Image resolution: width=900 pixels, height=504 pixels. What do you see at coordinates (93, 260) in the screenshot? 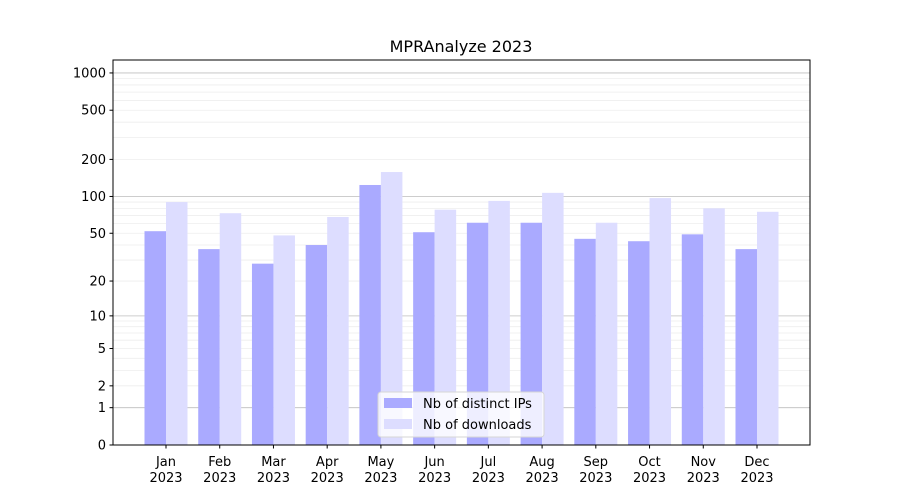
I see `y-axis: 0 1 2 5 10 20 50 100 200 500 1000` at bounding box center [93, 260].